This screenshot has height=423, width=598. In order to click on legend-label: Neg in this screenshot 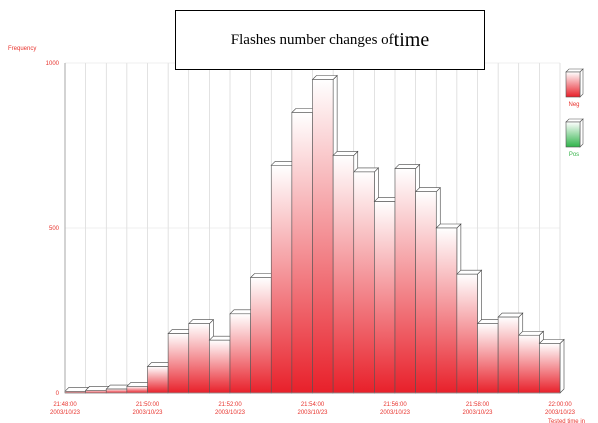, I will do `click(573, 105)`.